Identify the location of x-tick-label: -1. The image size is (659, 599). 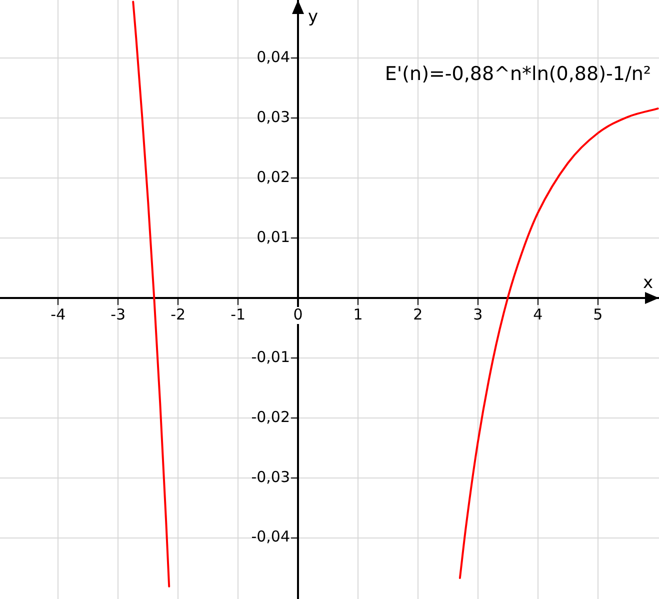
(238, 314).